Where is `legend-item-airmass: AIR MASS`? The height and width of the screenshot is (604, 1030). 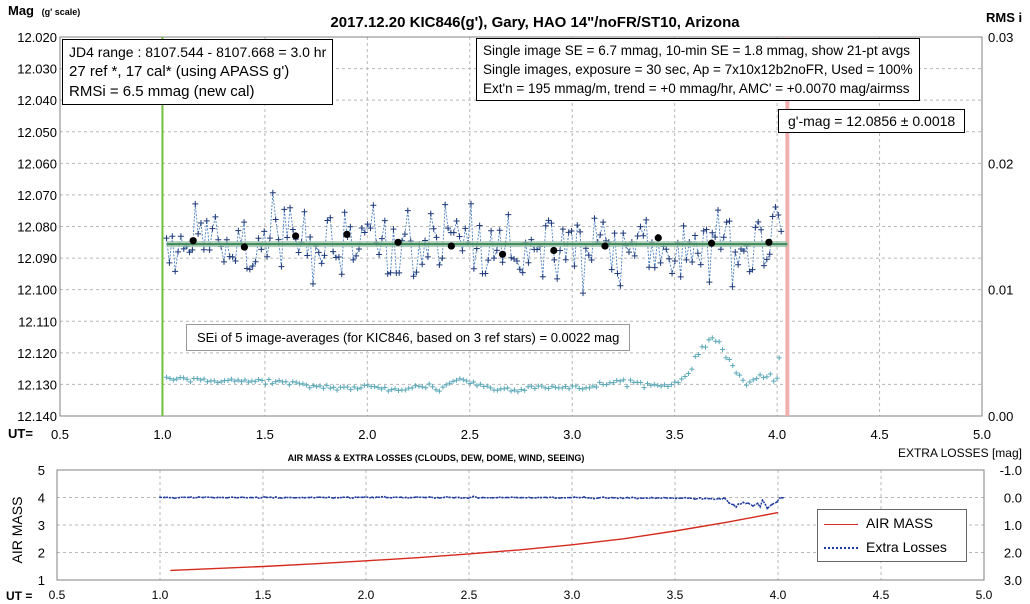
legend-item-airmass: AIR MASS is located at coordinates (878, 523).